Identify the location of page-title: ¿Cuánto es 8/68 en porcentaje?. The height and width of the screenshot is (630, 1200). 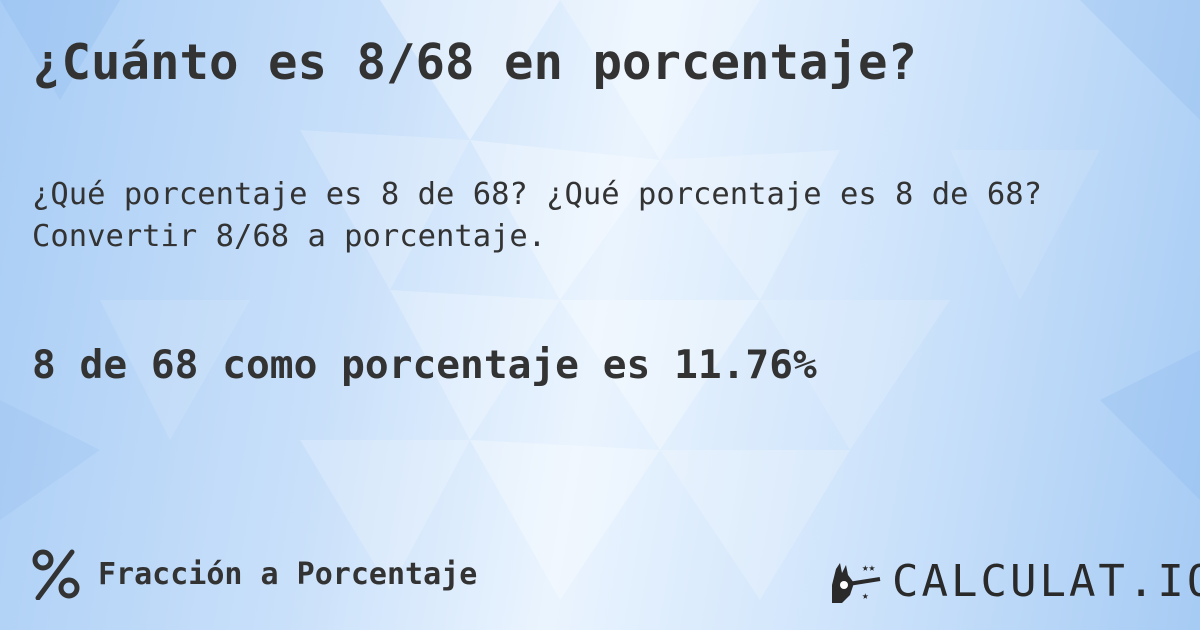
(475, 62).